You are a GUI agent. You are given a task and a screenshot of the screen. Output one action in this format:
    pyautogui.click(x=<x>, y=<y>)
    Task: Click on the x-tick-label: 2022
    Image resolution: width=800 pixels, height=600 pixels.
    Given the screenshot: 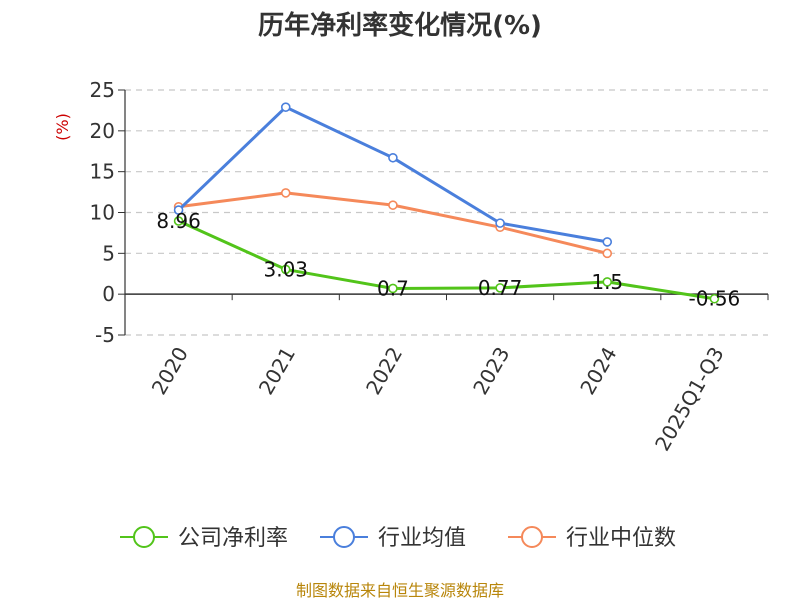 What is the action you would take?
    pyautogui.click(x=384, y=371)
    